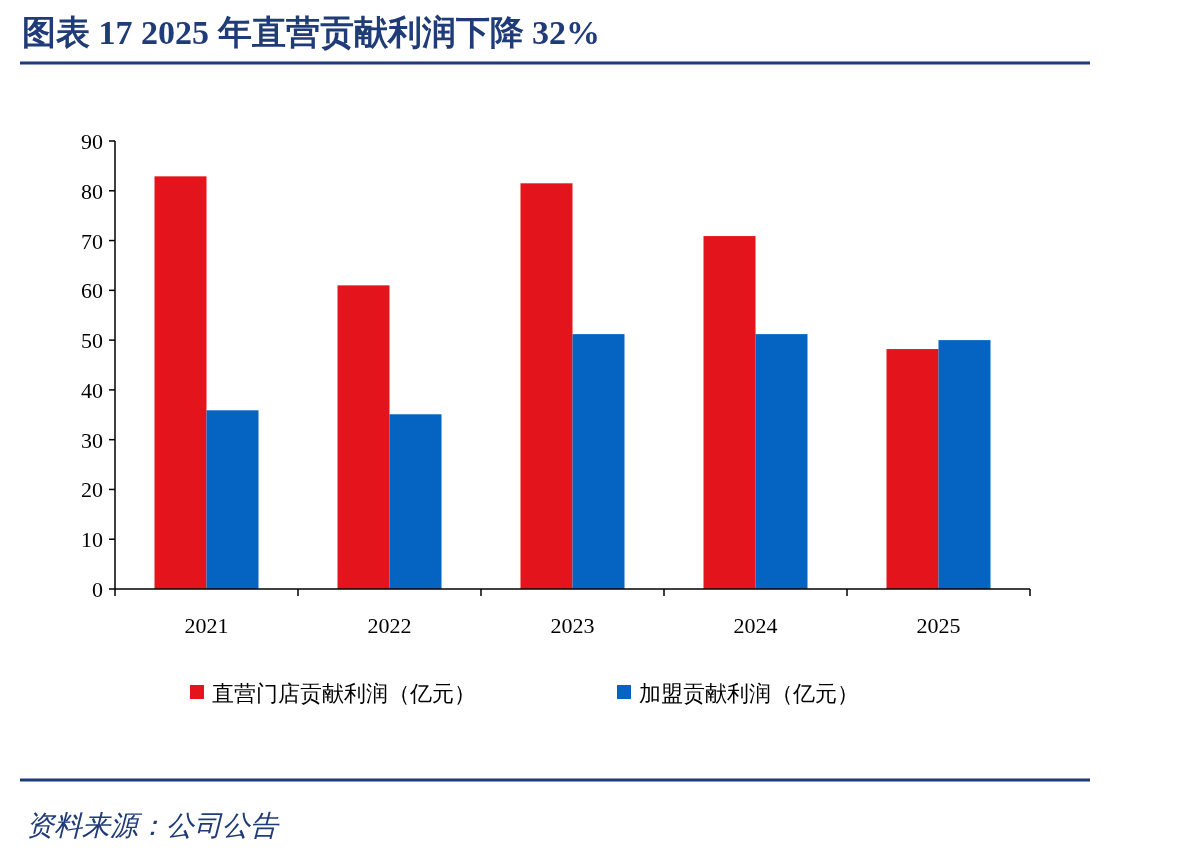 Image resolution: width=1198 pixels, height=857 pixels. I want to click on x-tick-label: 2022, so click(389, 625).